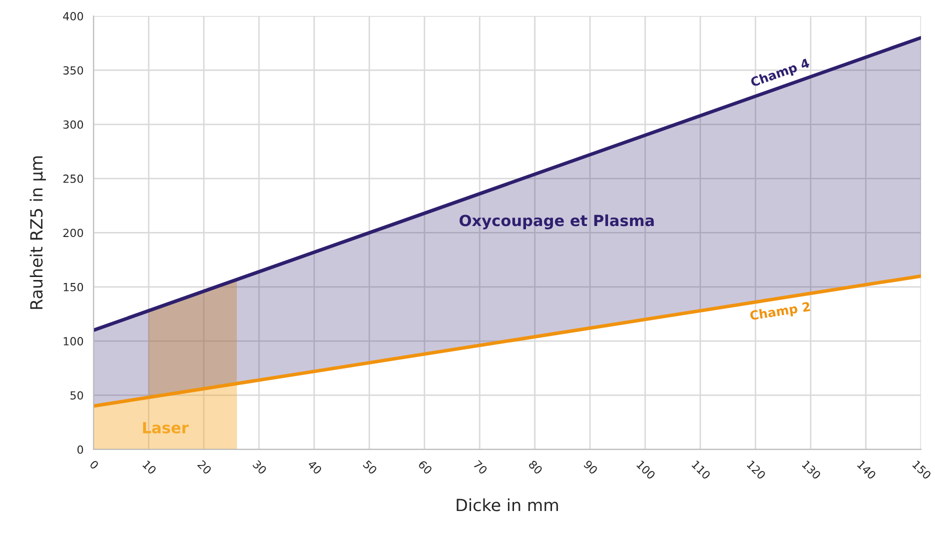 This screenshot has height=535, width=935. Describe the element at coordinates (780, 74) in the screenshot. I see `text: Champ 4` at that location.